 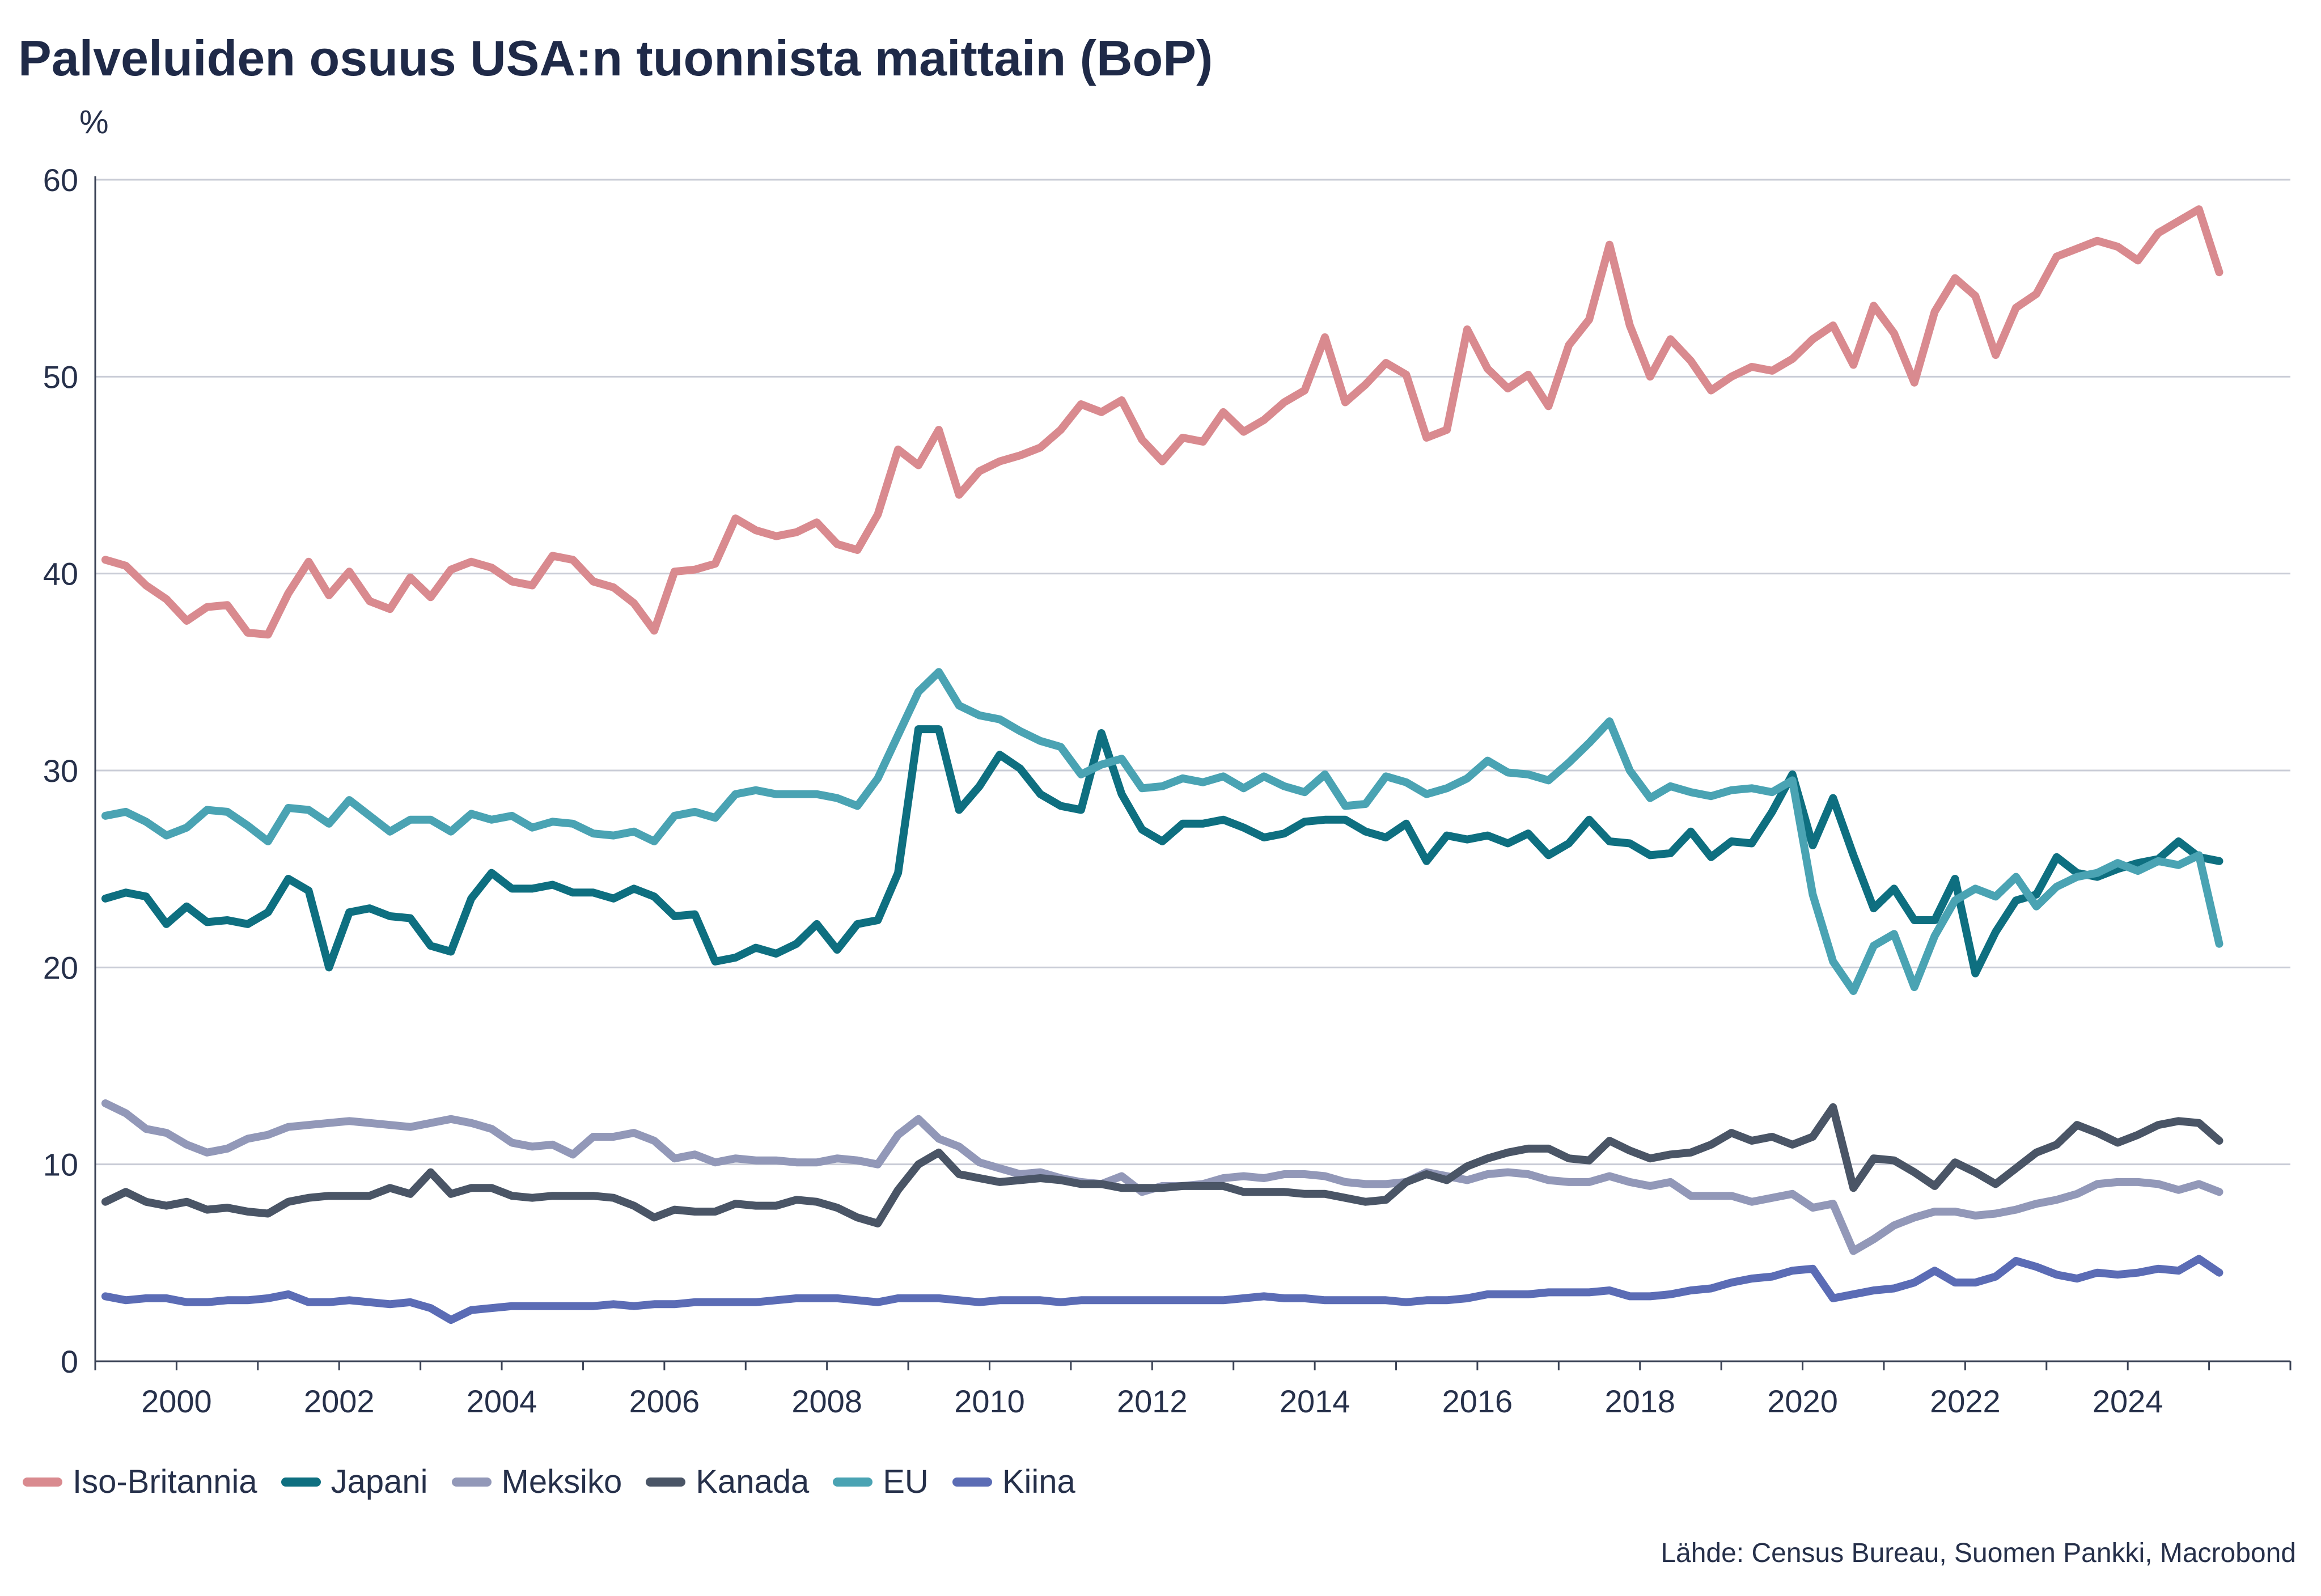 I want to click on x-tick-label: 2014, so click(x=1315, y=1401).